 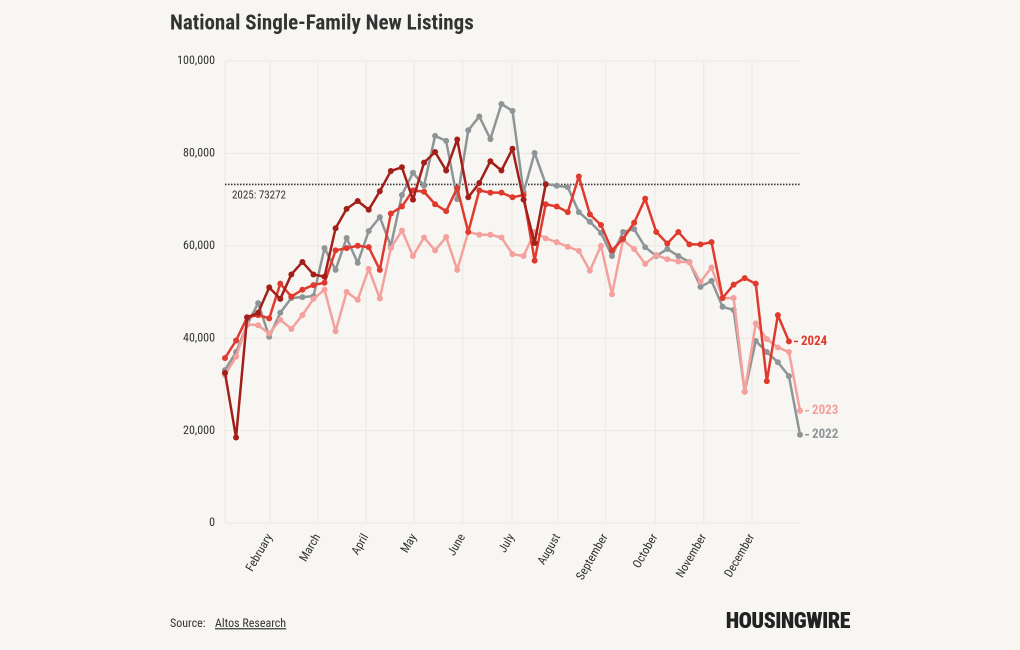 What do you see at coordinates (188, 623) in the screenshot?
I see `source-label: Source:` at bounding box center [188, 623].